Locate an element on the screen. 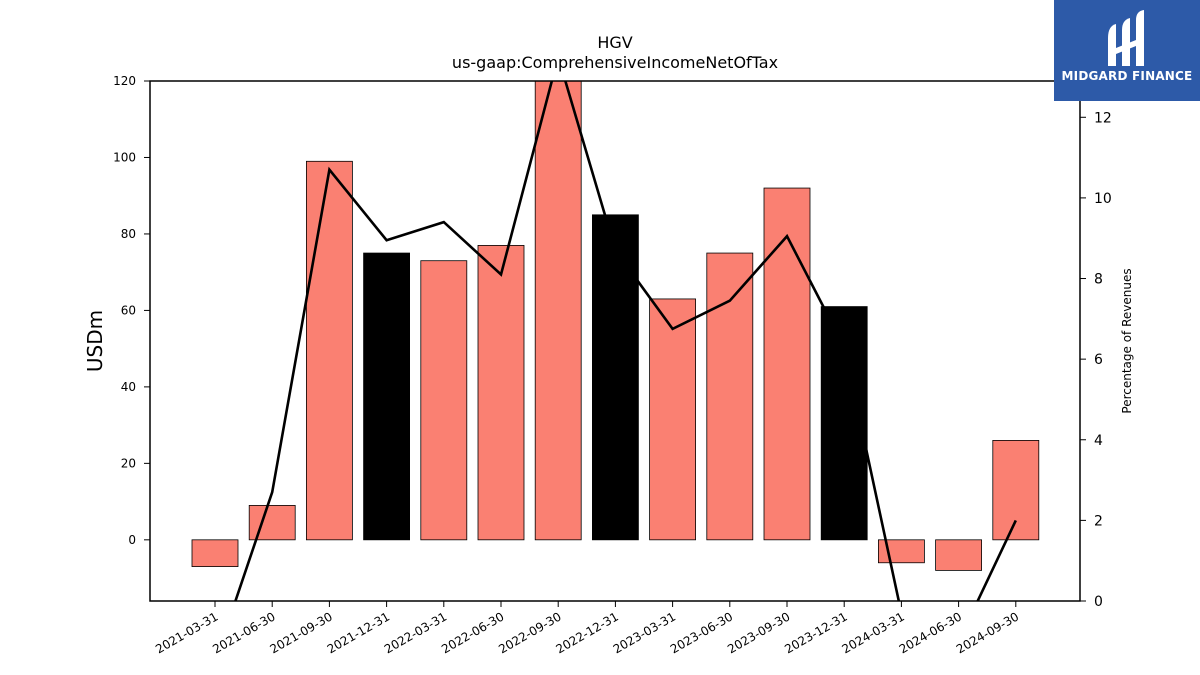  y-tick-label: 0 is located at coordinates (132, 540).